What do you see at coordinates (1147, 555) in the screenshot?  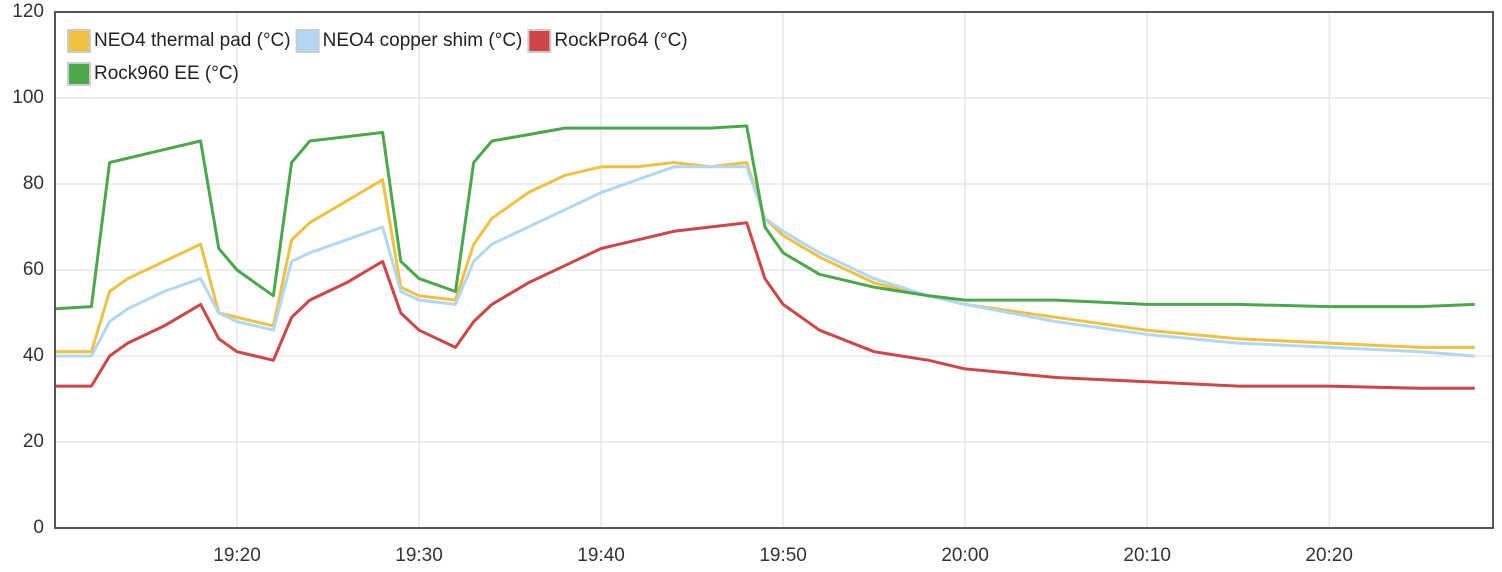 I see `x-tick-label: 20:10` at bounding box center [1147, 555].